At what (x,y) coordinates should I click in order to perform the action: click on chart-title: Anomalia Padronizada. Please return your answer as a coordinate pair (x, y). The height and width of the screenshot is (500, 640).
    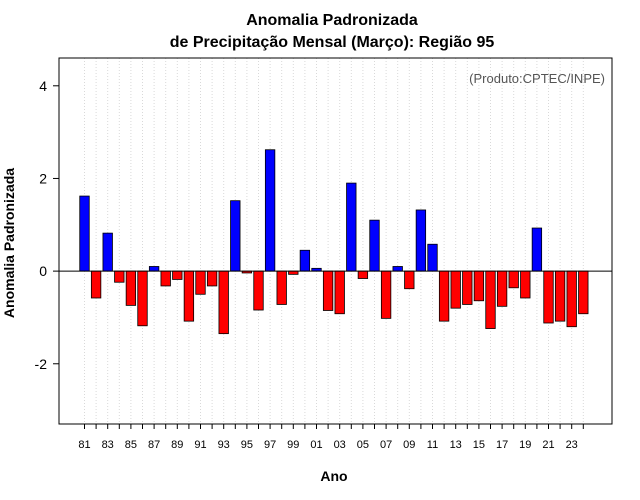
    Looking at the image, I should click on (332, 20).